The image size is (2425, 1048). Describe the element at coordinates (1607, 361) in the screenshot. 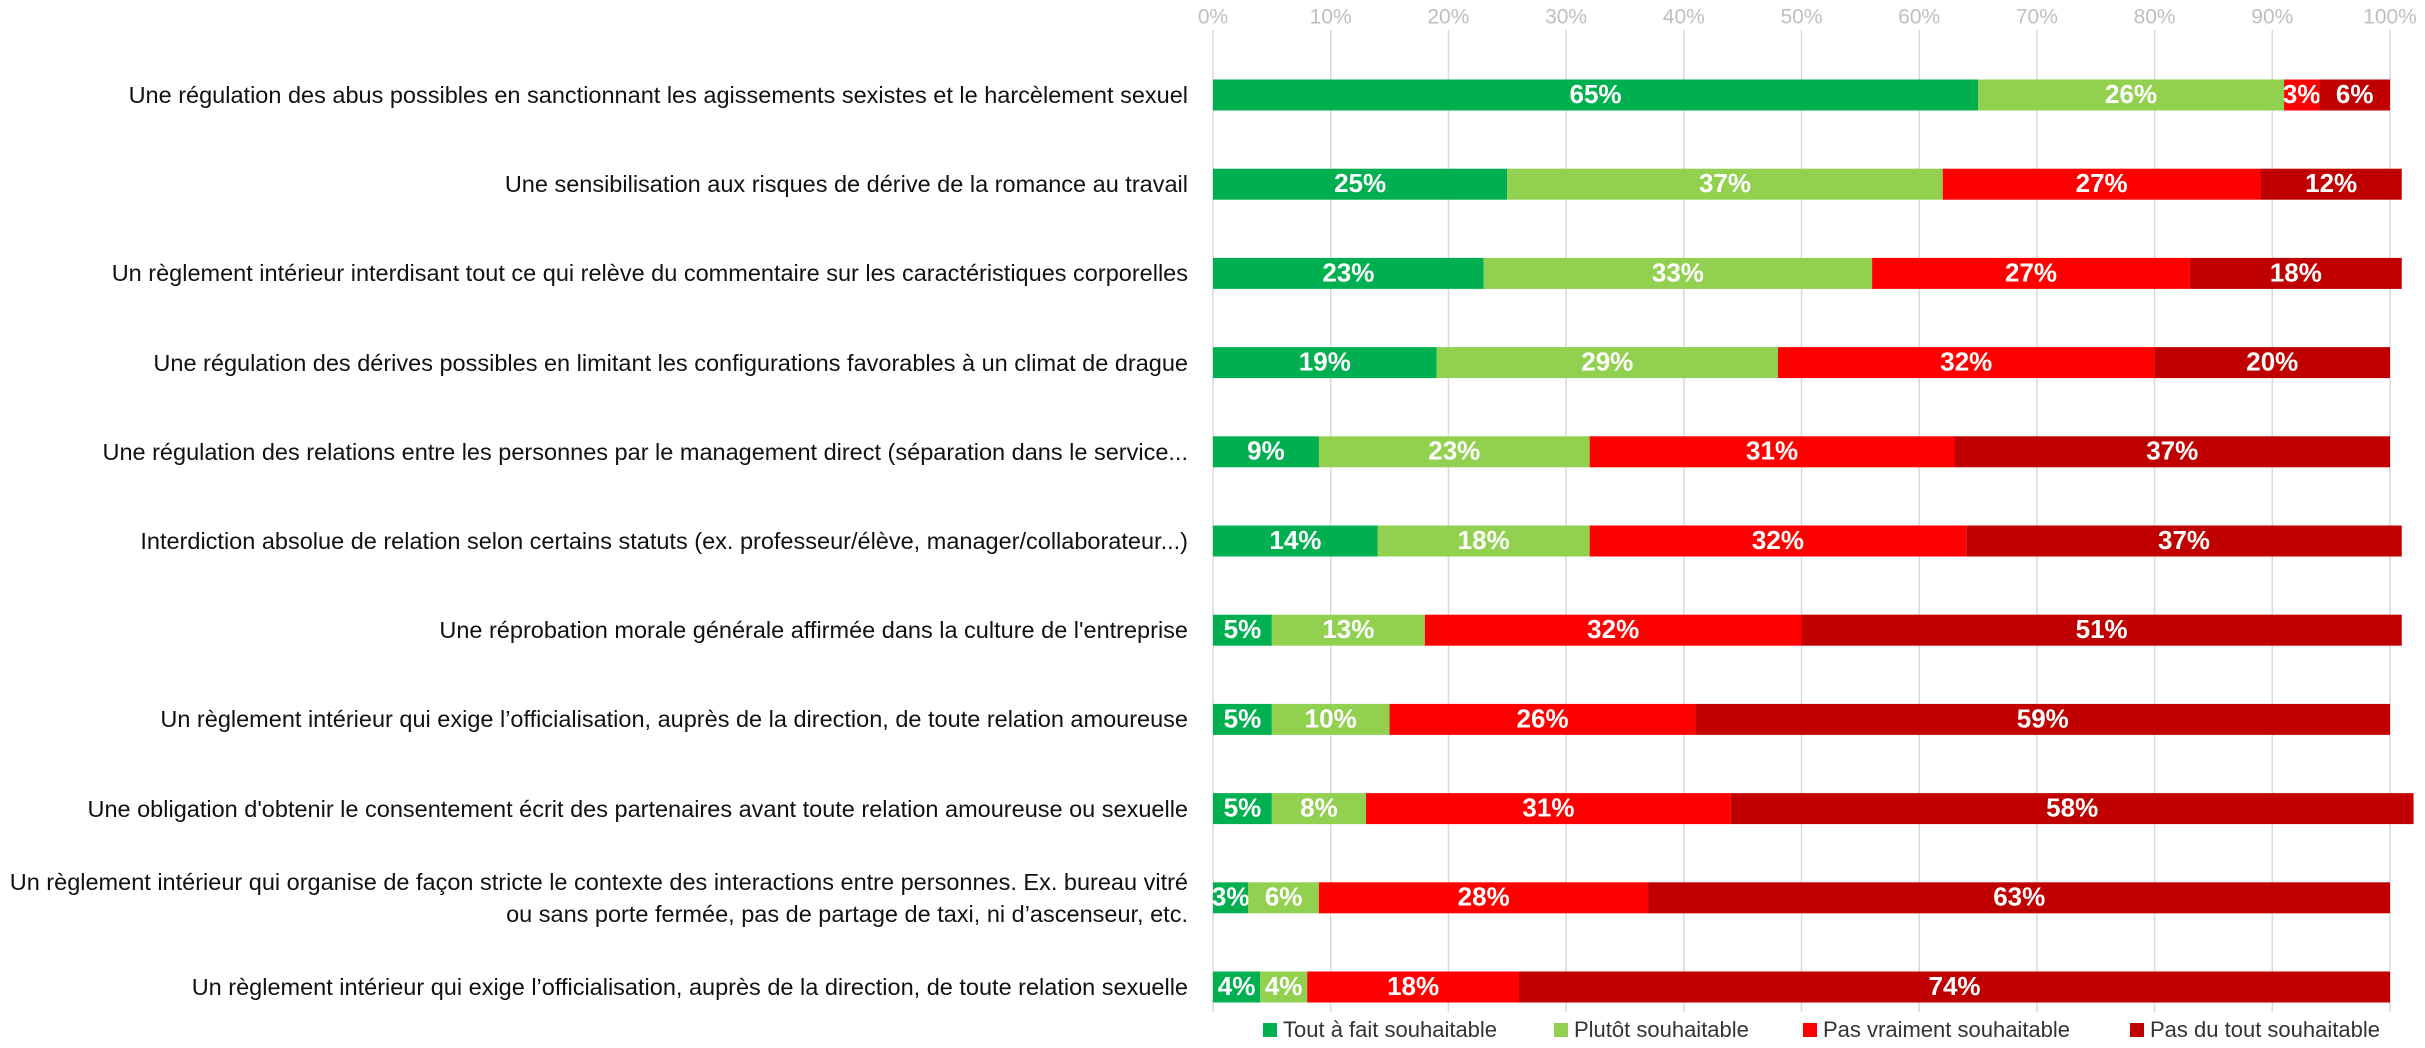

I see `data-label: 29%` at that location.